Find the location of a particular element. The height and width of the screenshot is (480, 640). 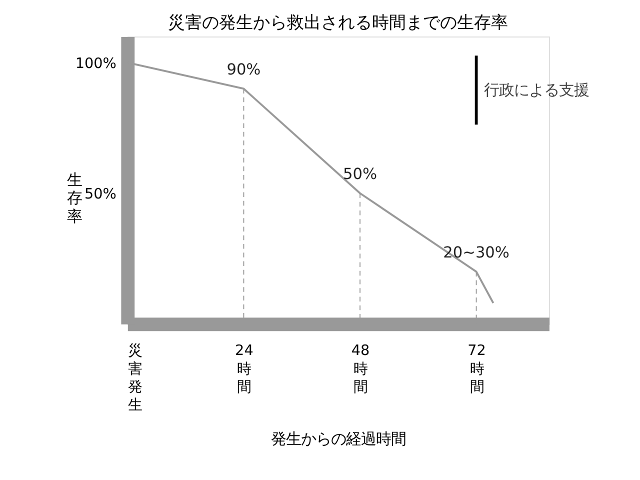

data-label: 20~30% is located at coordinates (476, 252).